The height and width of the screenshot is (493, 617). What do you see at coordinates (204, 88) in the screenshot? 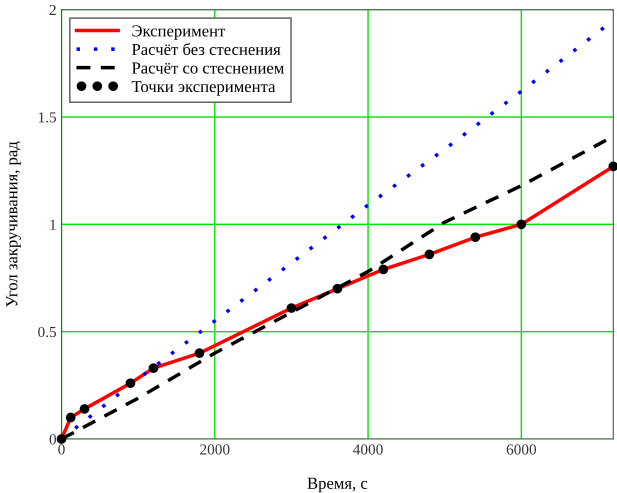
I see `legend-label: Точки эксперимента` at bounding box center [204, 88].